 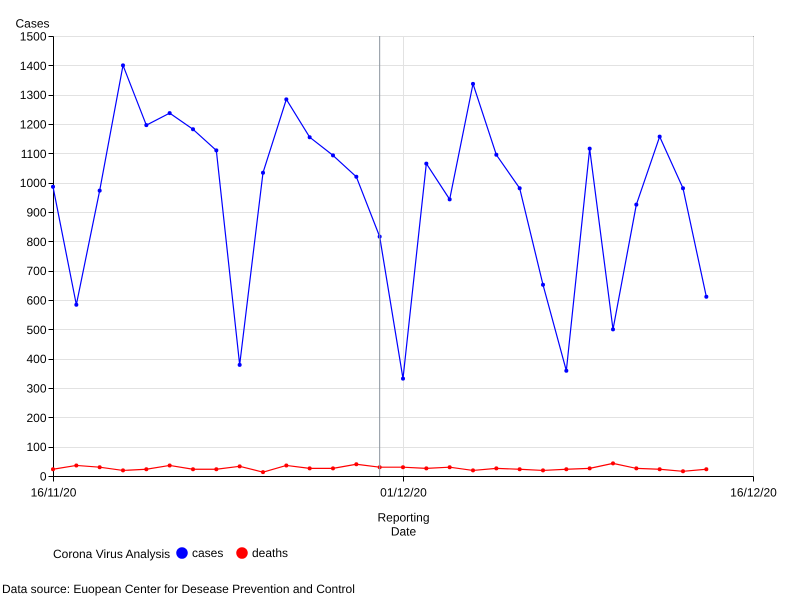 What do you see at coordinates (36, 329) in the screenshot?
I see `y-tick-label: 500` at bounding box center [36, 329].